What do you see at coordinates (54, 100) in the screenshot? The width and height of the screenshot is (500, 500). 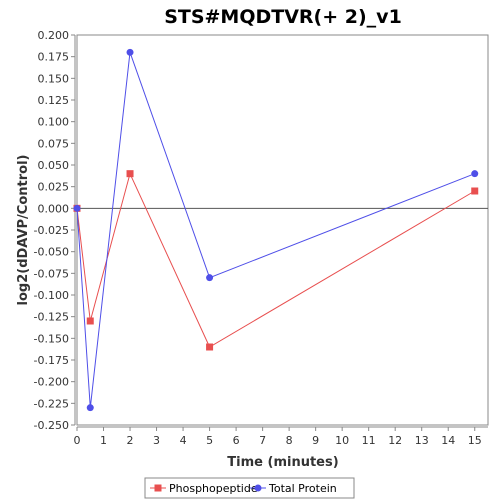 I see `y-tick-label: 0.125` at bounding box center [54, 100].